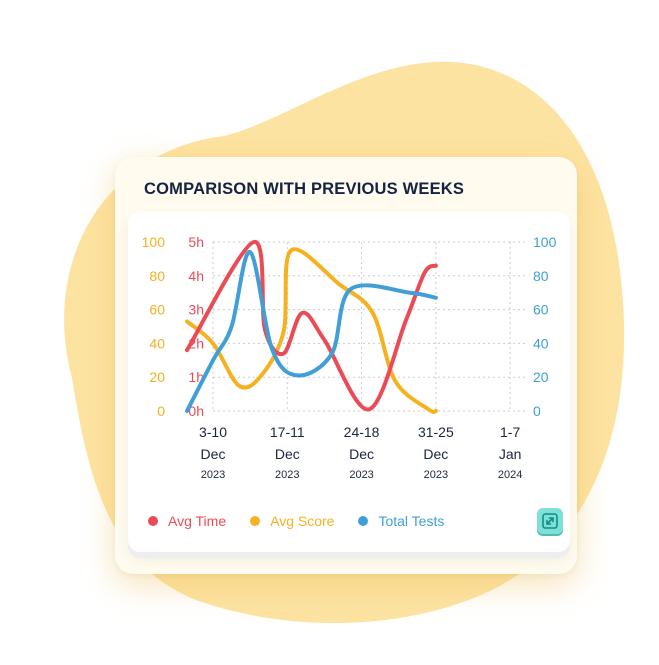  I want to click on y-tick-label-score: 20, so click(157, 377).